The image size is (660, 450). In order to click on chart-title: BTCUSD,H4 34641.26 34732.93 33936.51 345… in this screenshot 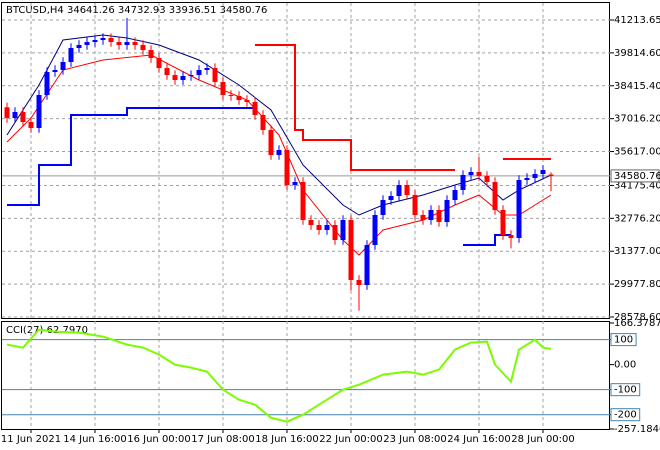, I will do `click(136, 10)`.